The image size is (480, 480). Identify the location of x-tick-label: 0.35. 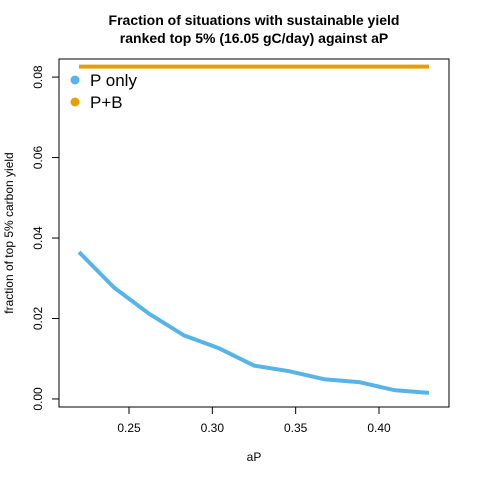
(296, 428).